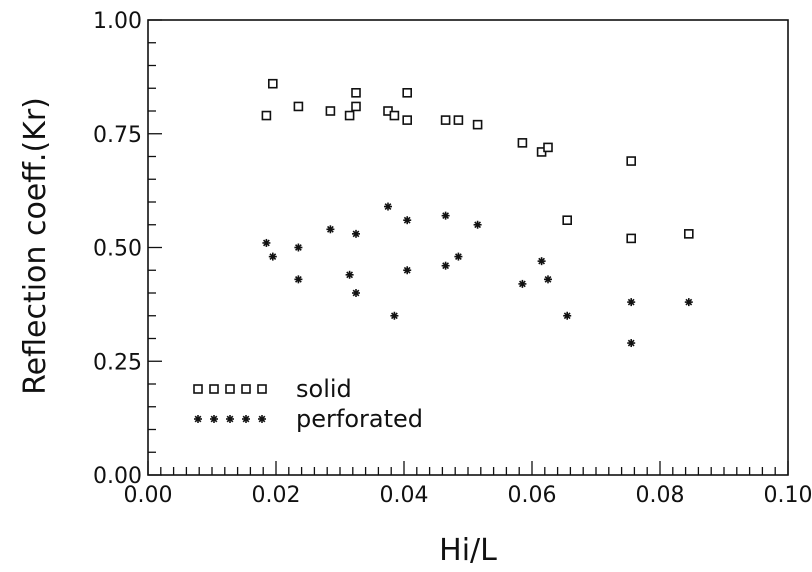  What do you see at coordinates (117, 21) in the screenshot?
I see `y-tick-label: 1.00` at bounding box center [117, 21].